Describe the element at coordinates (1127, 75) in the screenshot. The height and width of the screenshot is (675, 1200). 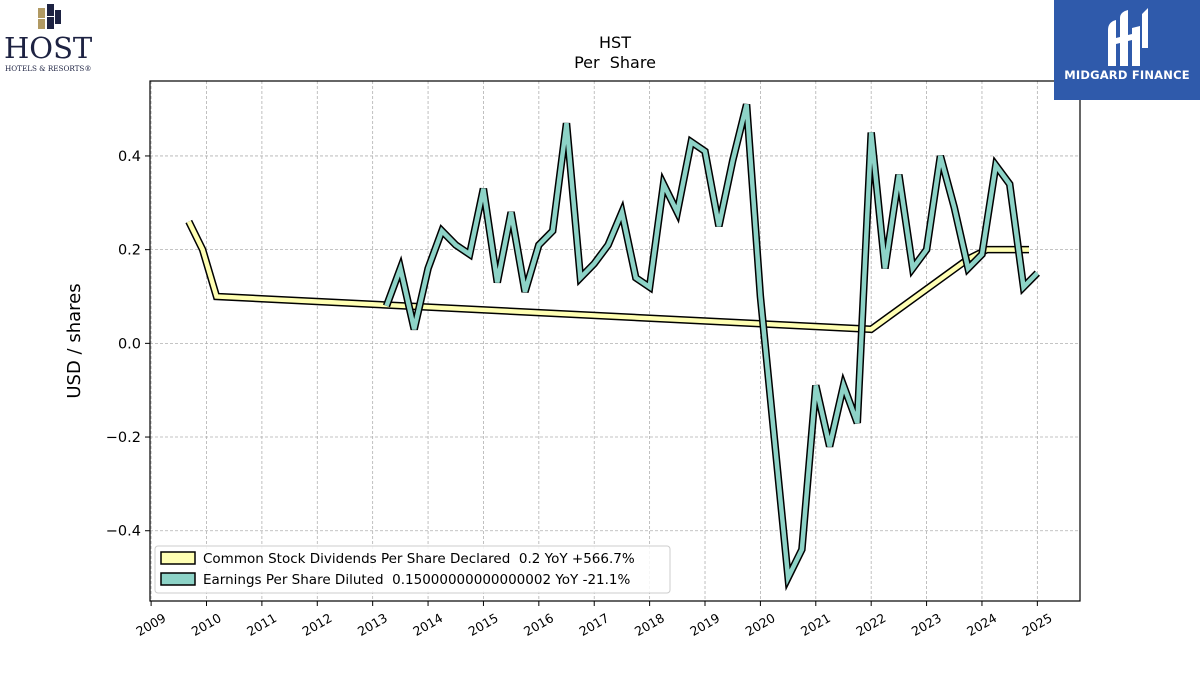
I see `midgard-finance-text: MIDGARD FINANCE` at that location.